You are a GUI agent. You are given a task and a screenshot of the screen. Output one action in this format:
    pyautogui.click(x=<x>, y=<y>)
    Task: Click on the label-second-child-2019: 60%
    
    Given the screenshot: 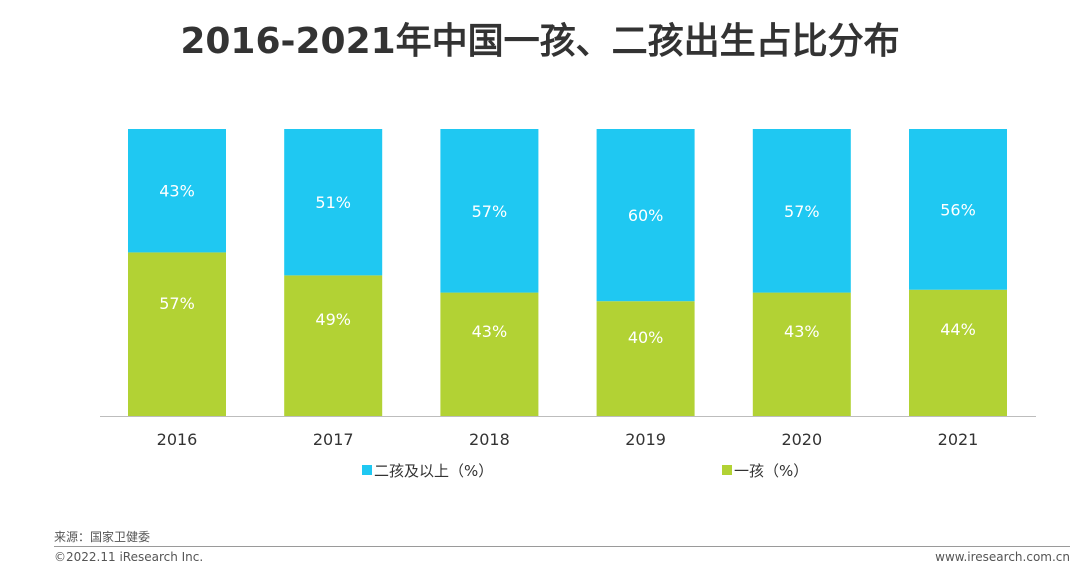 What is the action you would take?
    pyautogui.click(x=646, y=215)
    